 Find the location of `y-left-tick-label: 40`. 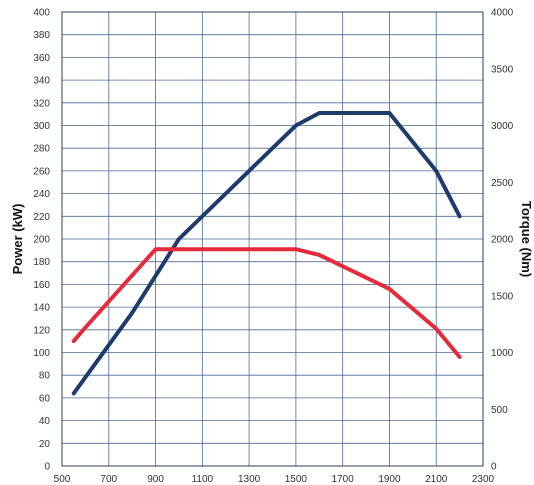

y-left-tick-label: 40 is located at coordinates (45, 421).